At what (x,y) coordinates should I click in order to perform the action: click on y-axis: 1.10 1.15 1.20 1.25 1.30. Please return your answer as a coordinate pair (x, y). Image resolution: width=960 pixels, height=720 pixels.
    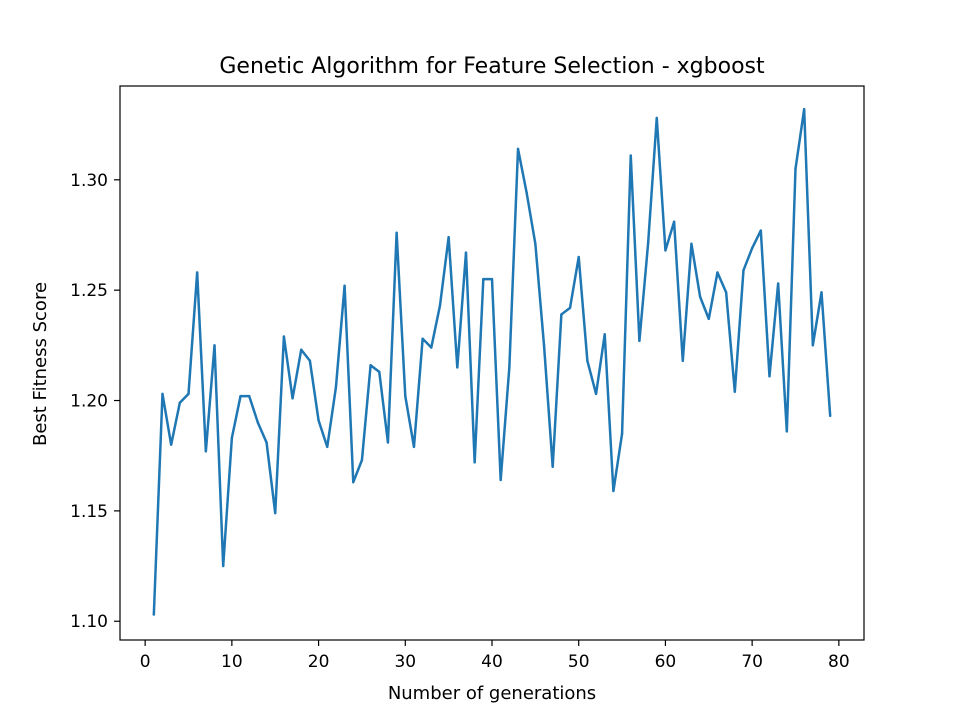
    Looking at the image, I should click on (95, 401).